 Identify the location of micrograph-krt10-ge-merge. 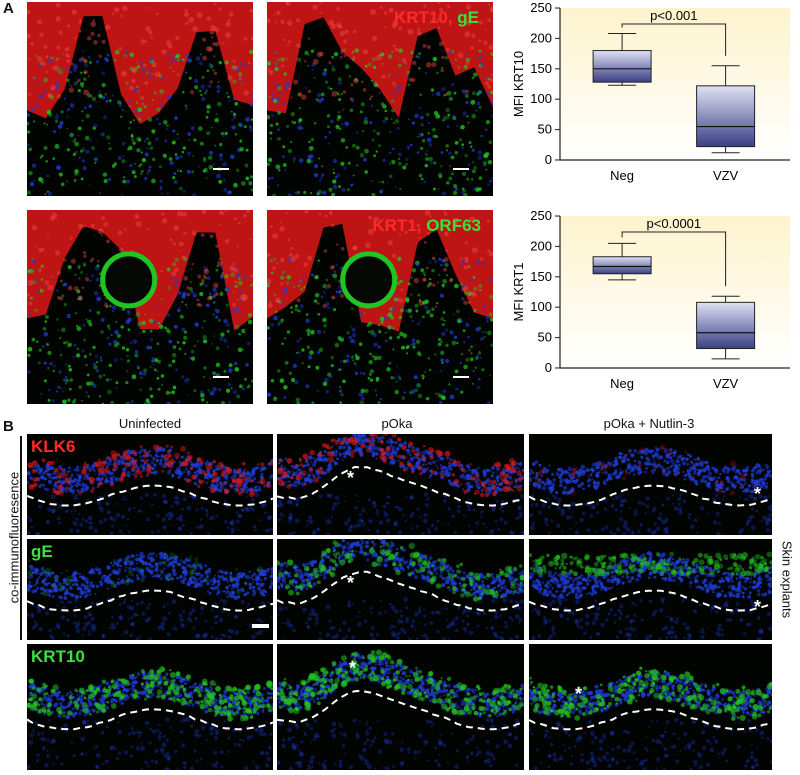
(140, 99).